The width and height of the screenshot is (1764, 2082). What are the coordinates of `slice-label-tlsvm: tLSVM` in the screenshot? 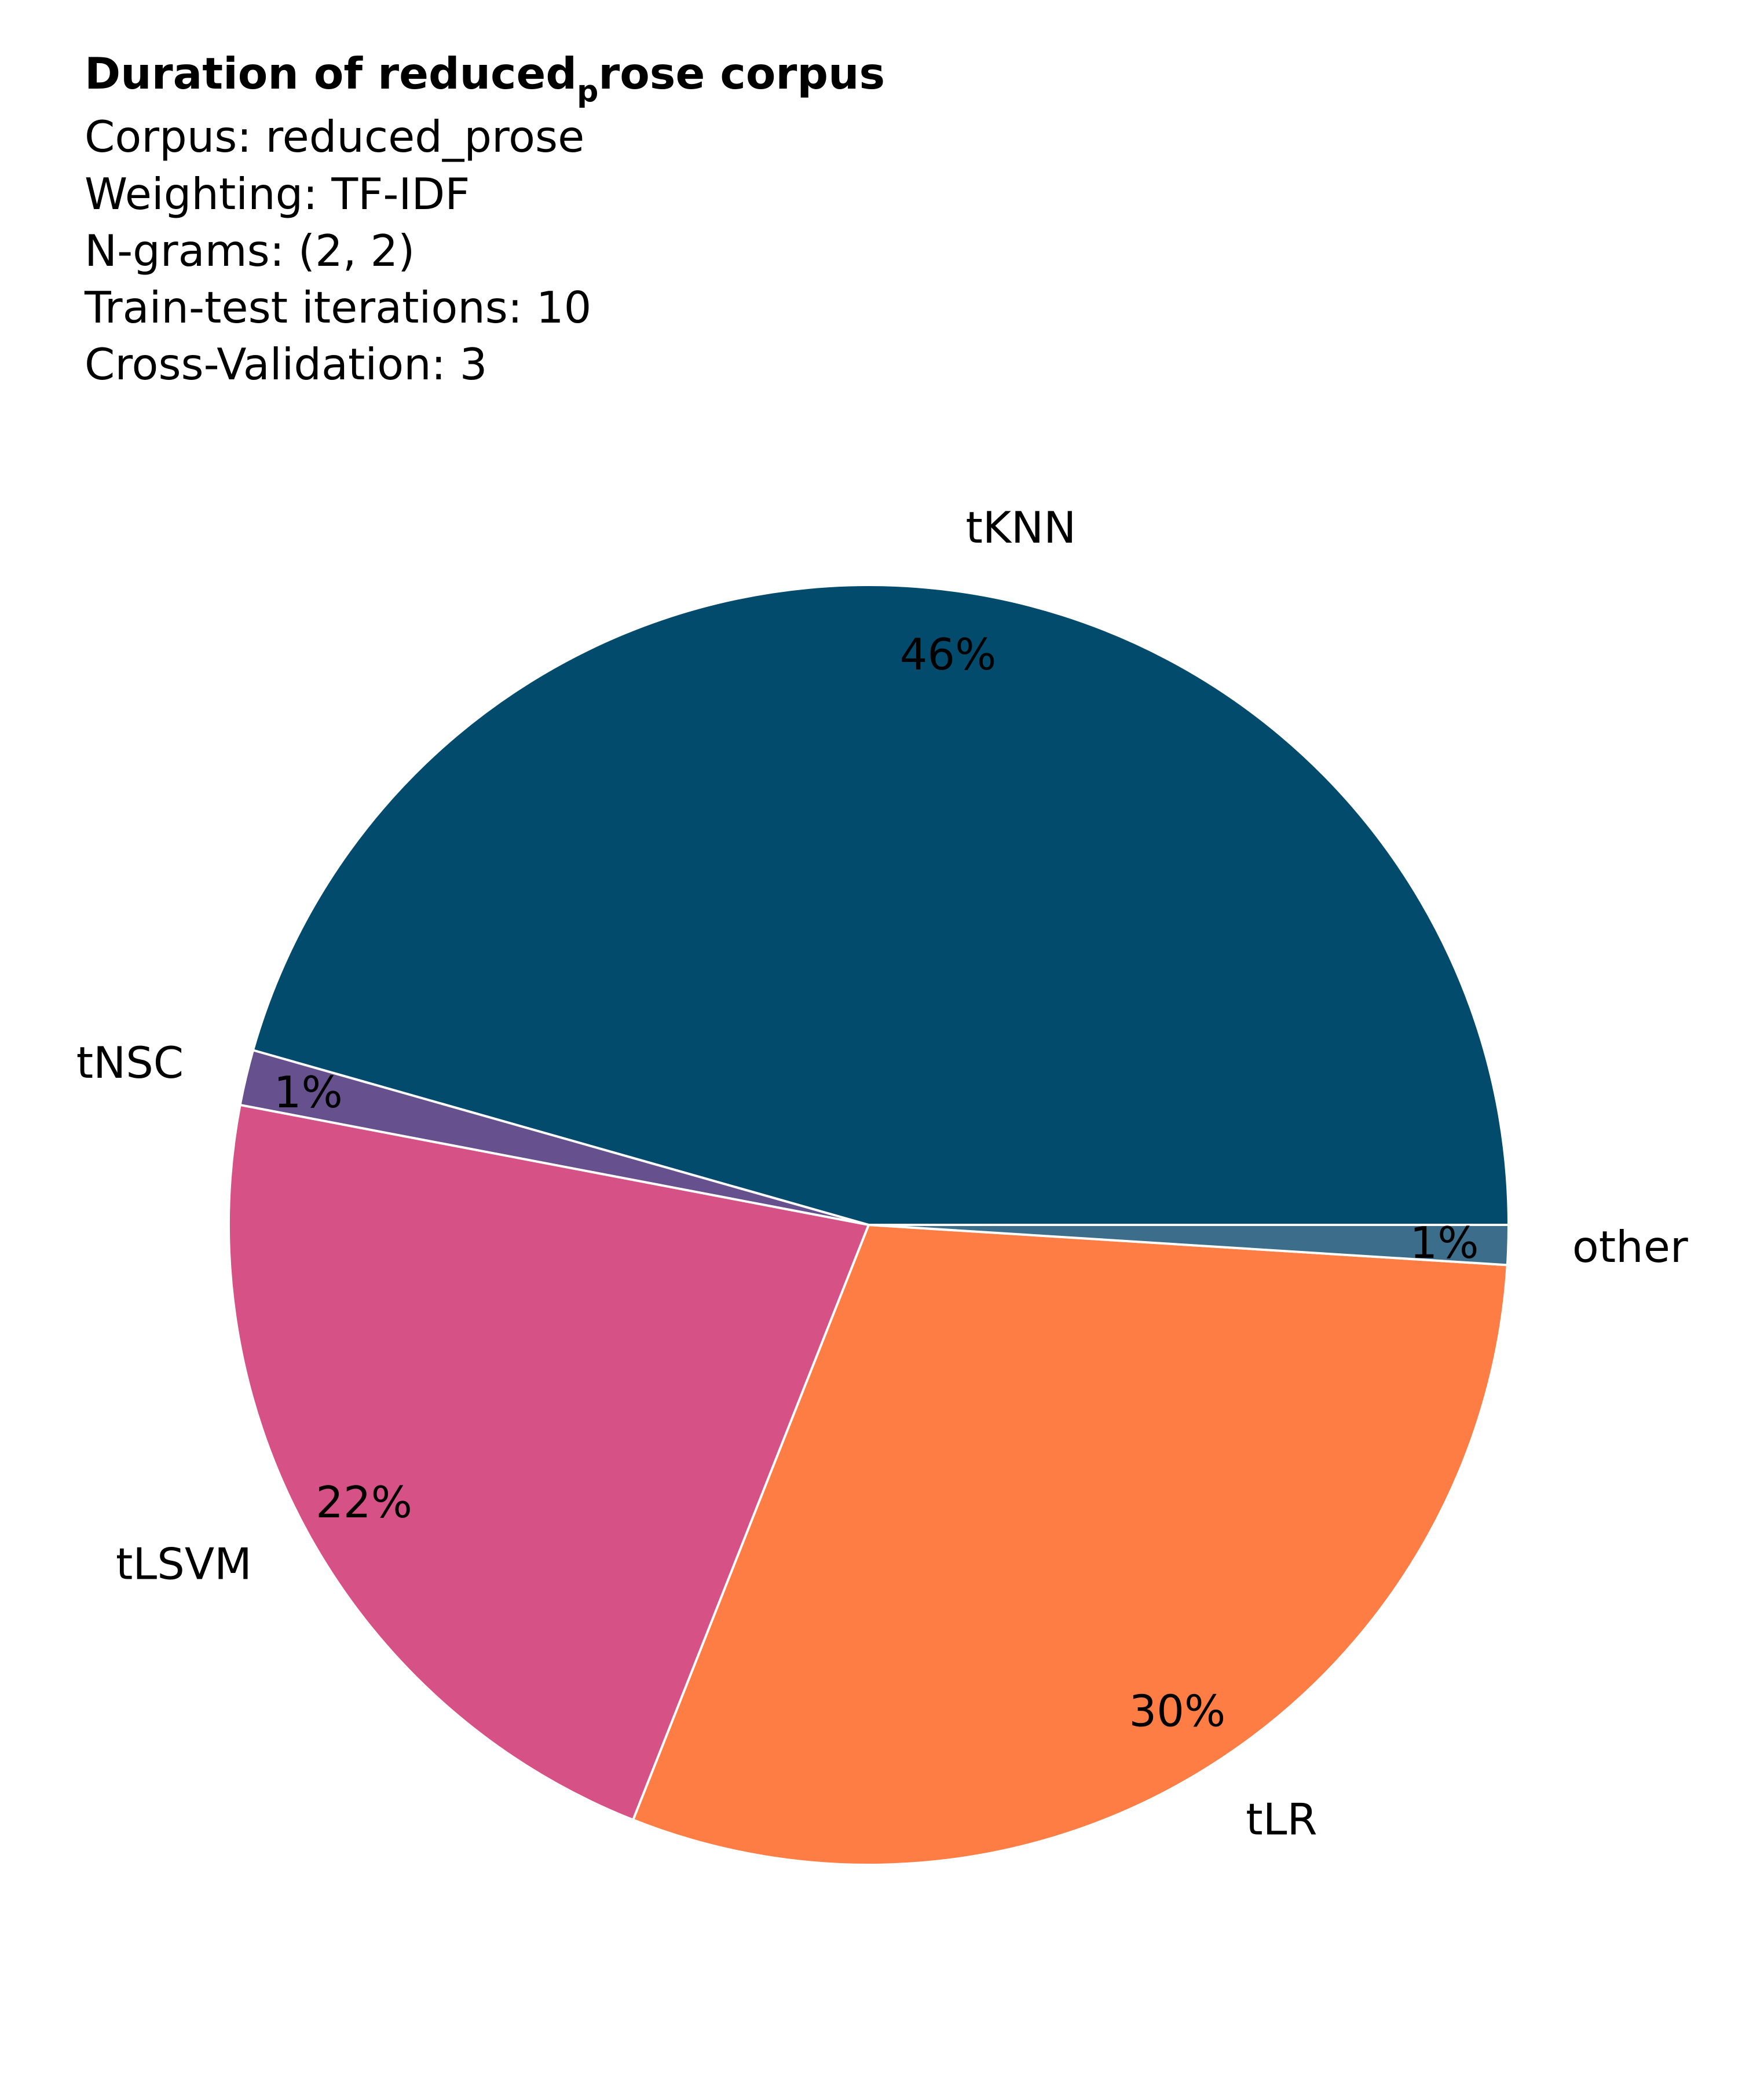 It's located at (184, 1564).